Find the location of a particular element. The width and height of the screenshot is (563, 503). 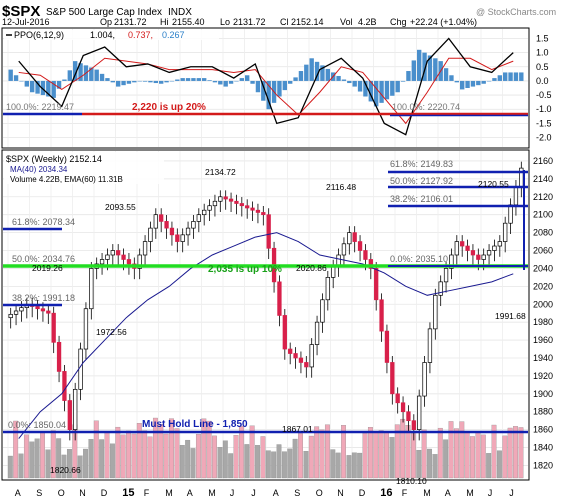

ppo-legend-hist: 0.267 is located at coordinates (173, 35).